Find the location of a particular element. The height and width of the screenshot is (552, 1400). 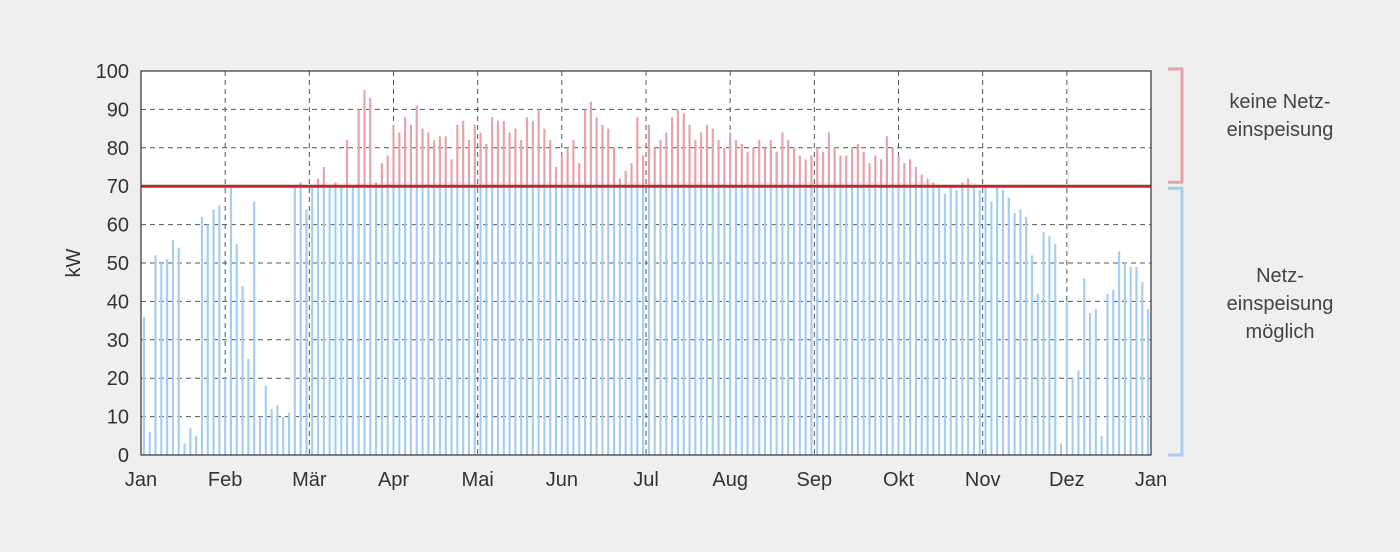

y-tick-label: 90 is located at coordinates (118, 110).